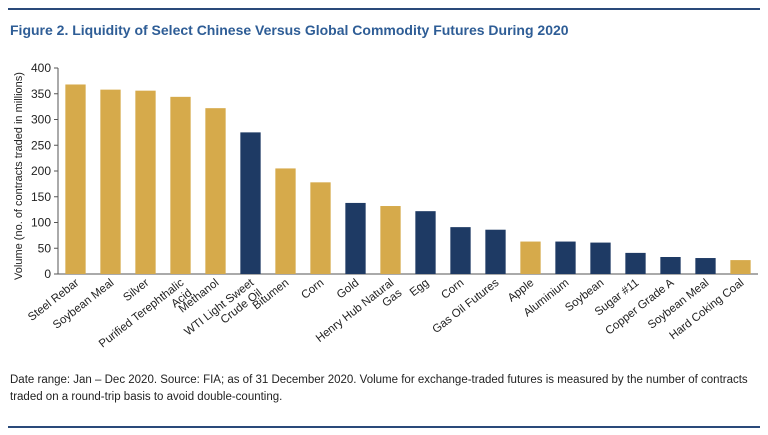  What do you see at coordinates (47, 274) in the screenshot?
I see `y-tick-label: 0` at bounding box center [47, 274].